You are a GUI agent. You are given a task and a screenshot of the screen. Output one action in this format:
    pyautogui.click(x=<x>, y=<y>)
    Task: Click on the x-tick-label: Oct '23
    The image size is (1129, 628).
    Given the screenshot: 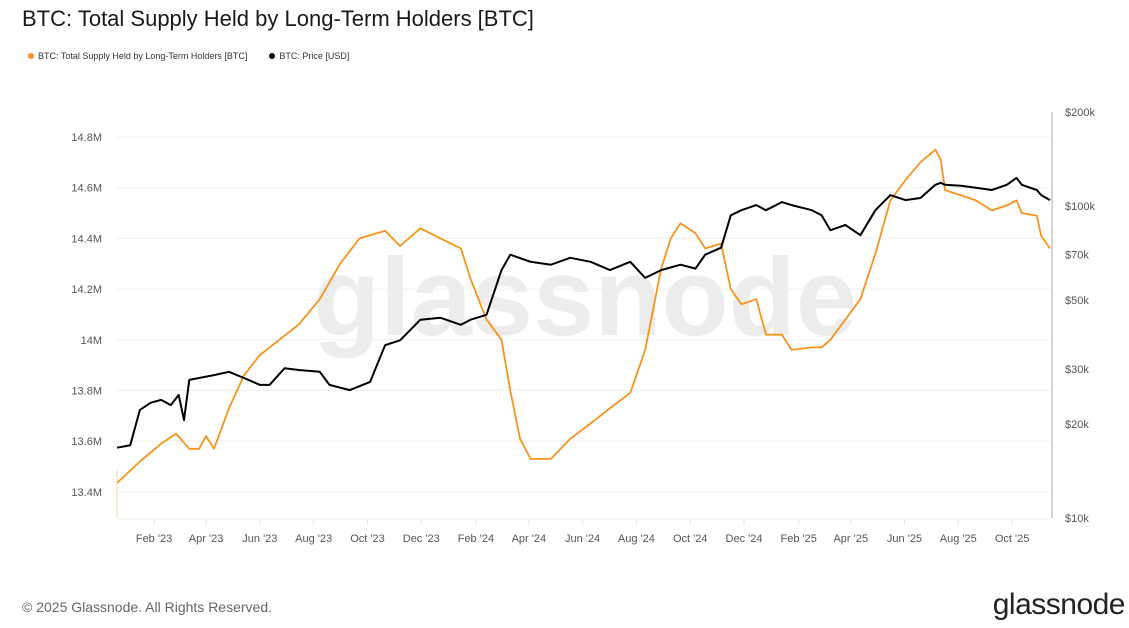 What is the action you would take?
    pyautogui.click(x=367, y=539)
    